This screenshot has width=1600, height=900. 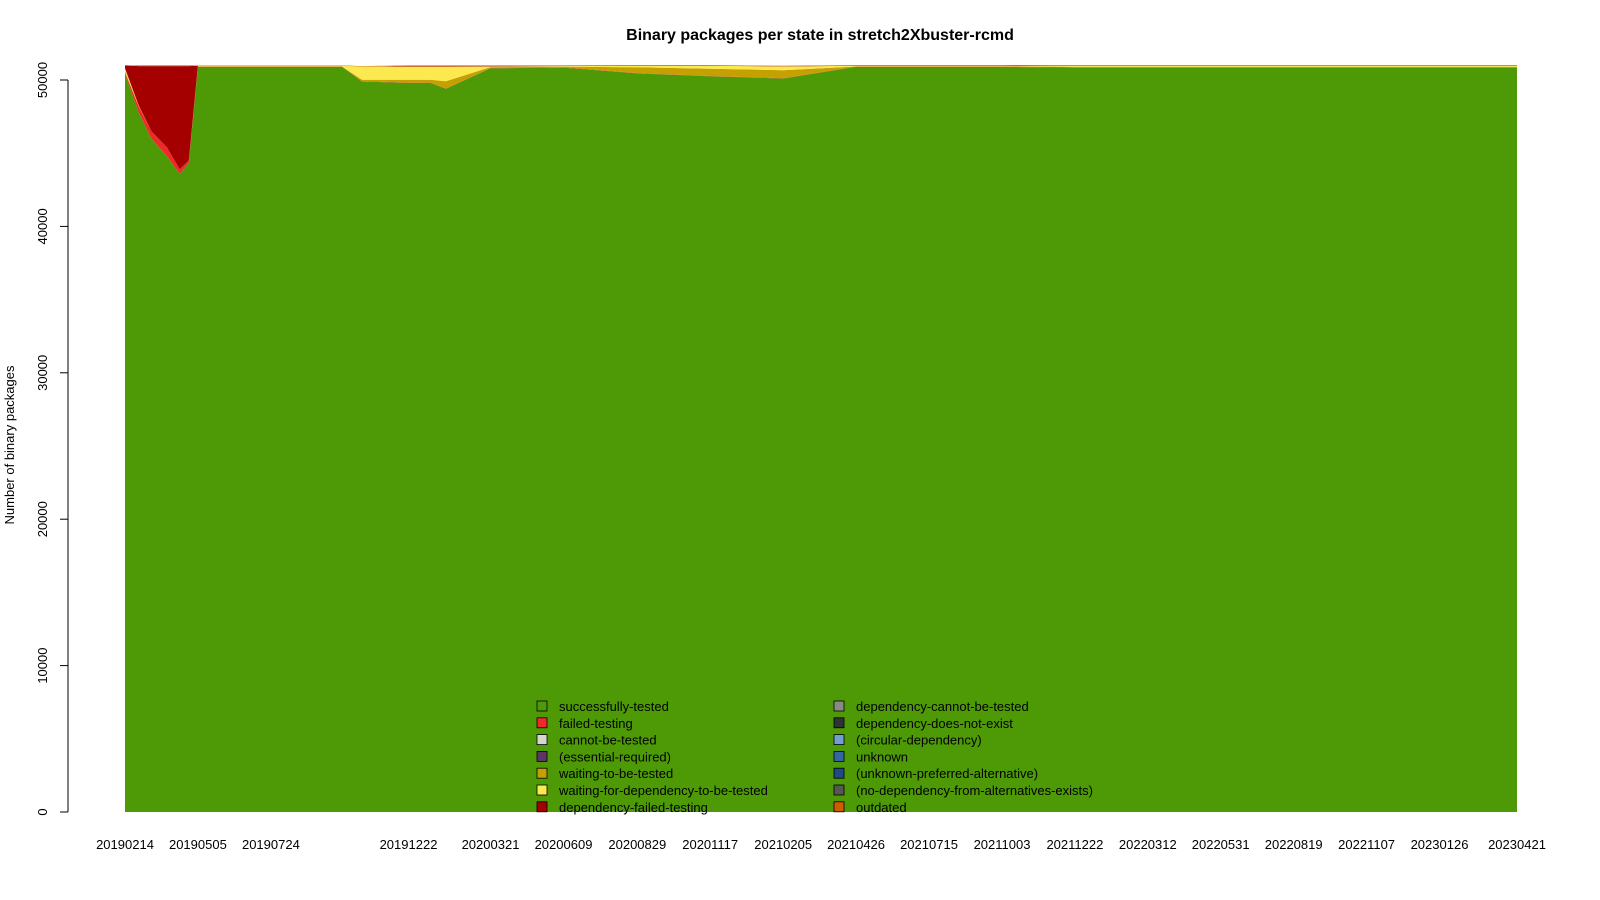 What do you see at coordinates (633, 807) in the screenshot?
I see `legend-entry: dependency-failed-testing` at bounding box center [633, 807].